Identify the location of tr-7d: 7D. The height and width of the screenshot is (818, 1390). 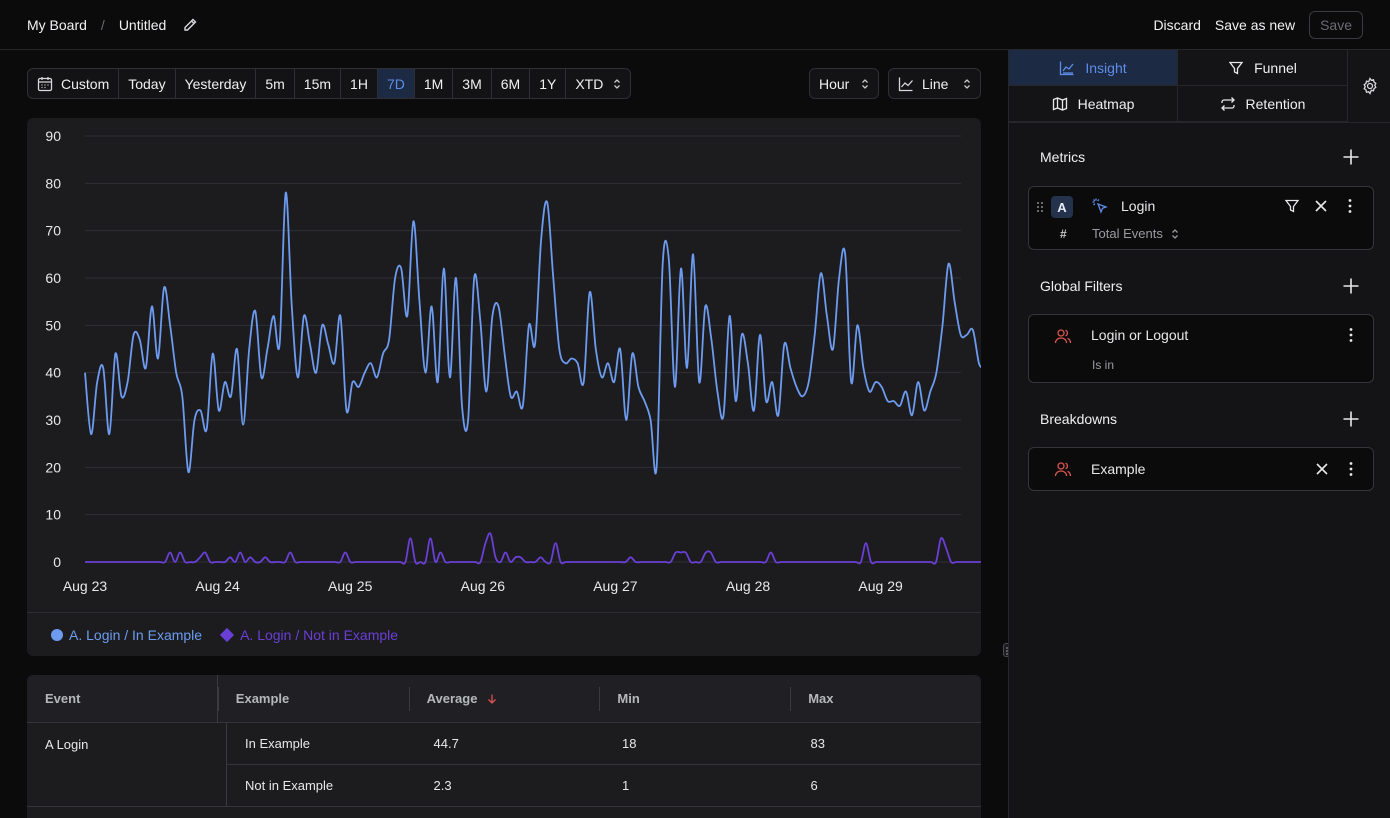
(396, 83).